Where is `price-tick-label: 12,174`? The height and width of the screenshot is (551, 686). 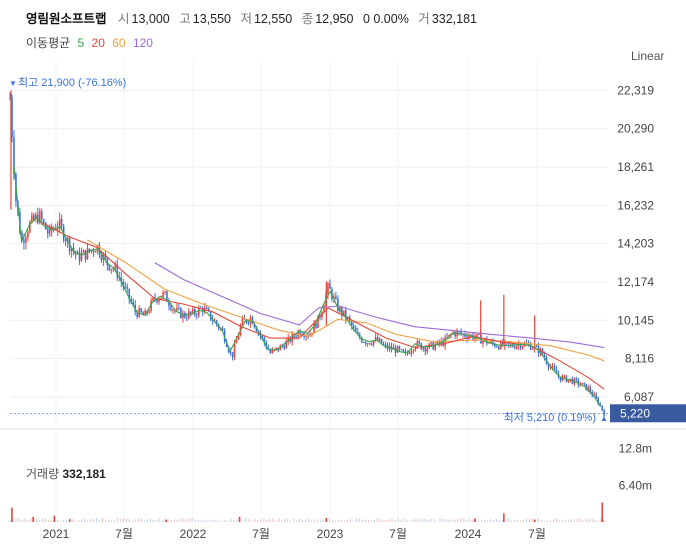
price-tick-label: 12,174 is located at coordinates (635, 282).